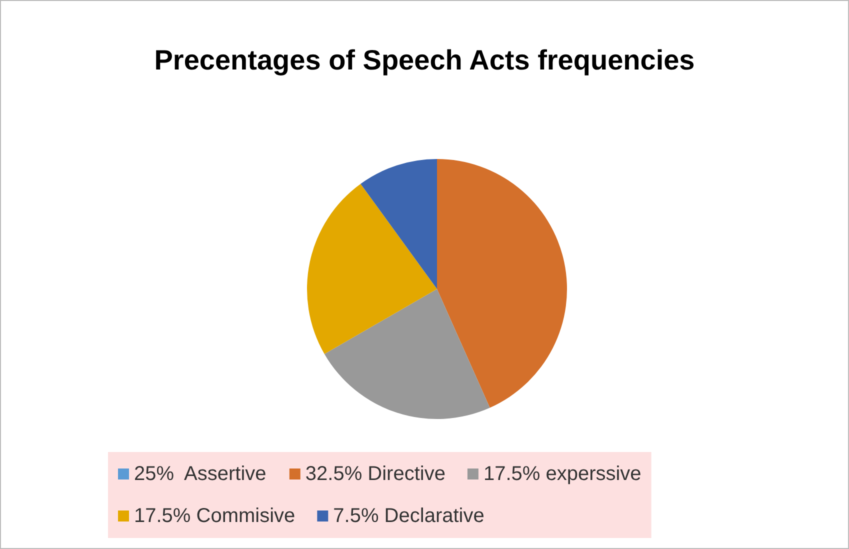  What do you see at coordinates (375, 474) in the screenshot?
I see `legend-label: 32.5% Directive` at bounding box center [375, 474].